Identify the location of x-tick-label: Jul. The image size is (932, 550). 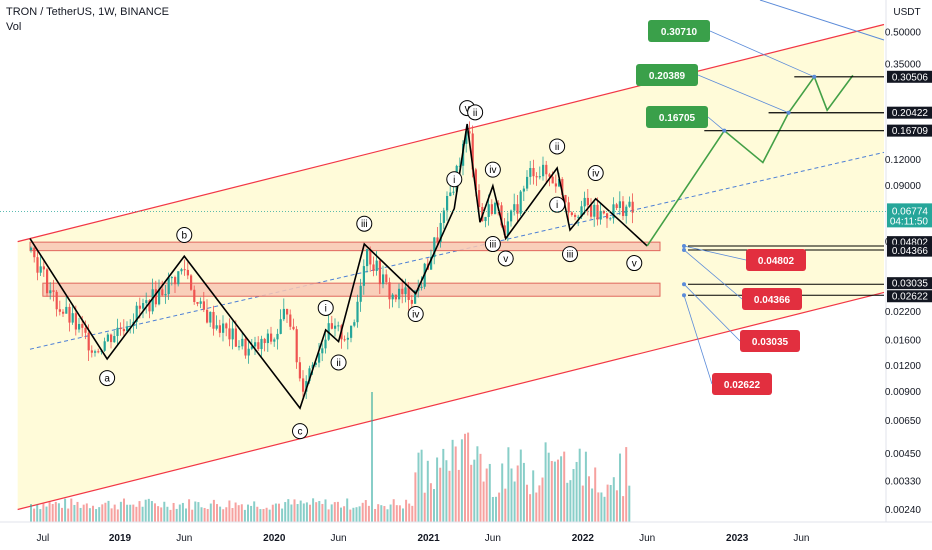
(42, 538).